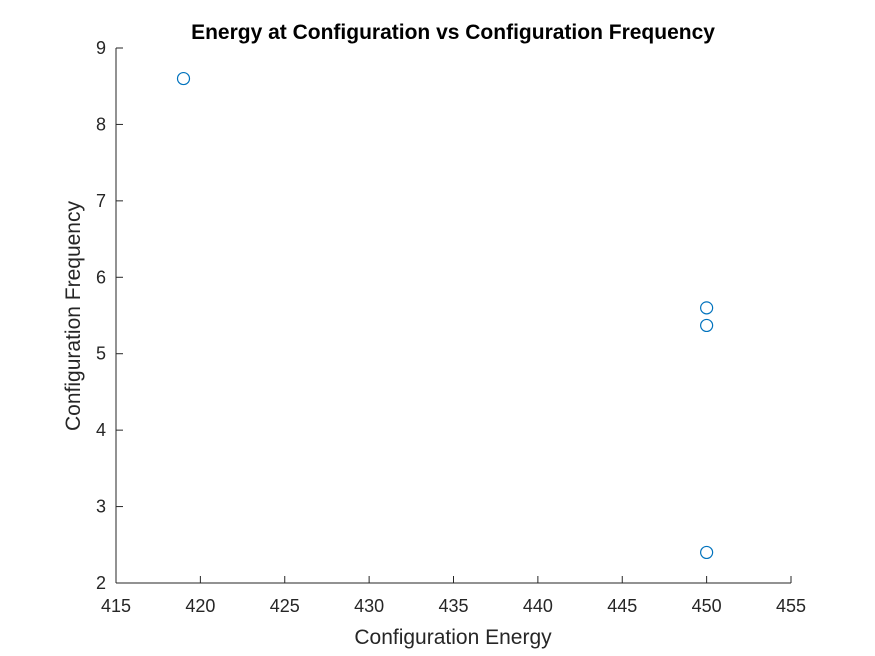  I want to click on y-tick-label: 7, so click(101, 201).